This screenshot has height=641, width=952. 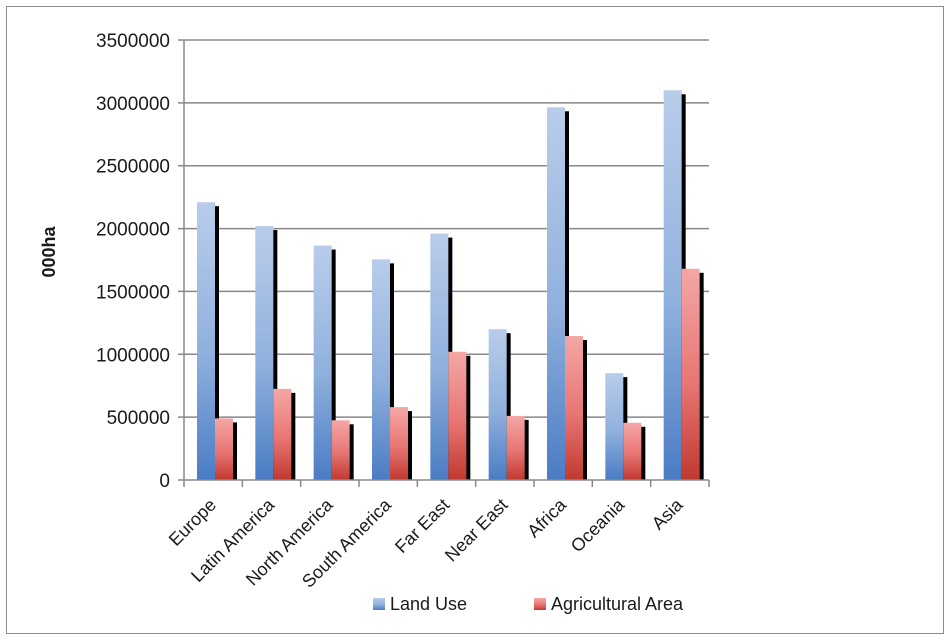 What do you see at coordinates (49, 251) in the screenshot?
I see `y-axis-label: 000ha` at bounding box center [49, 251].